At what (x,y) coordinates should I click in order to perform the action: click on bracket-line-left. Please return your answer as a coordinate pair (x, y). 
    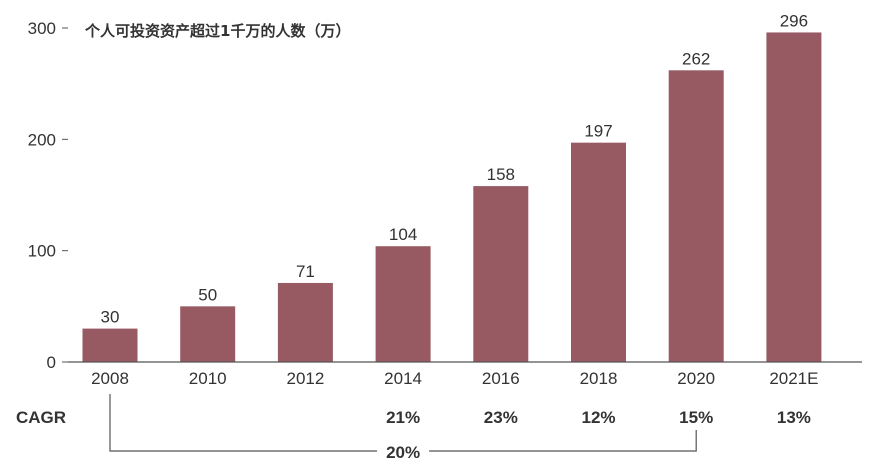
    Looking at the image, I should click on (243, 423).